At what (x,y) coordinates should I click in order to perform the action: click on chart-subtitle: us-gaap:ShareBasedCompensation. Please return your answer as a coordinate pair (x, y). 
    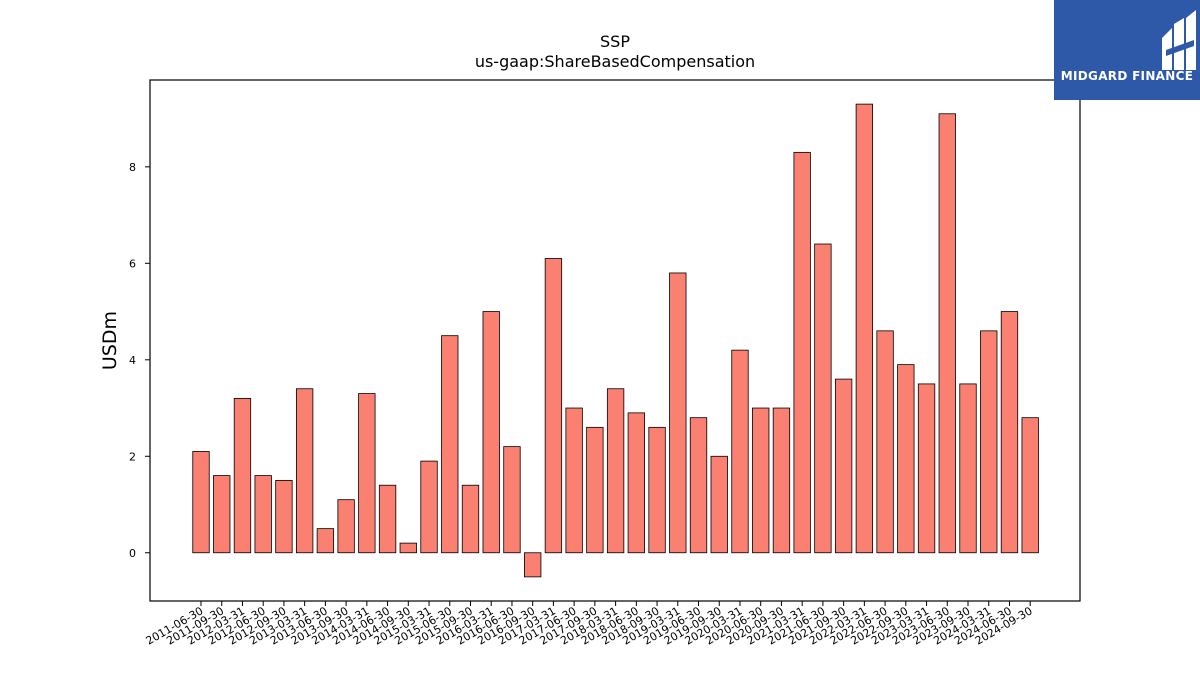
    Looking at the image, I should click on (615, 61).